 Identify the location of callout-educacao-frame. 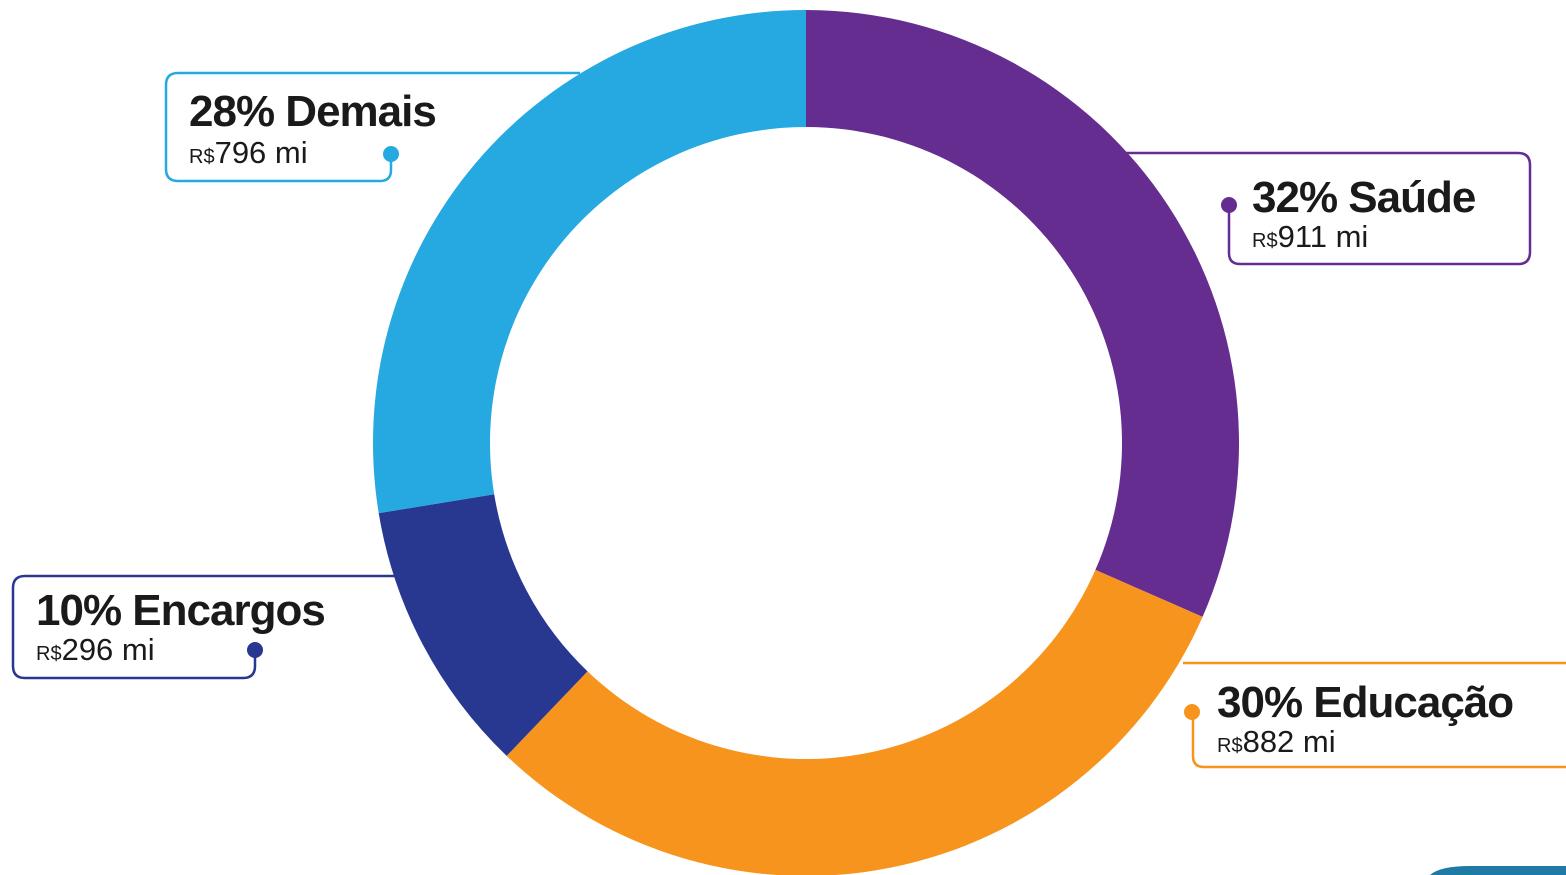
(1374, 715).